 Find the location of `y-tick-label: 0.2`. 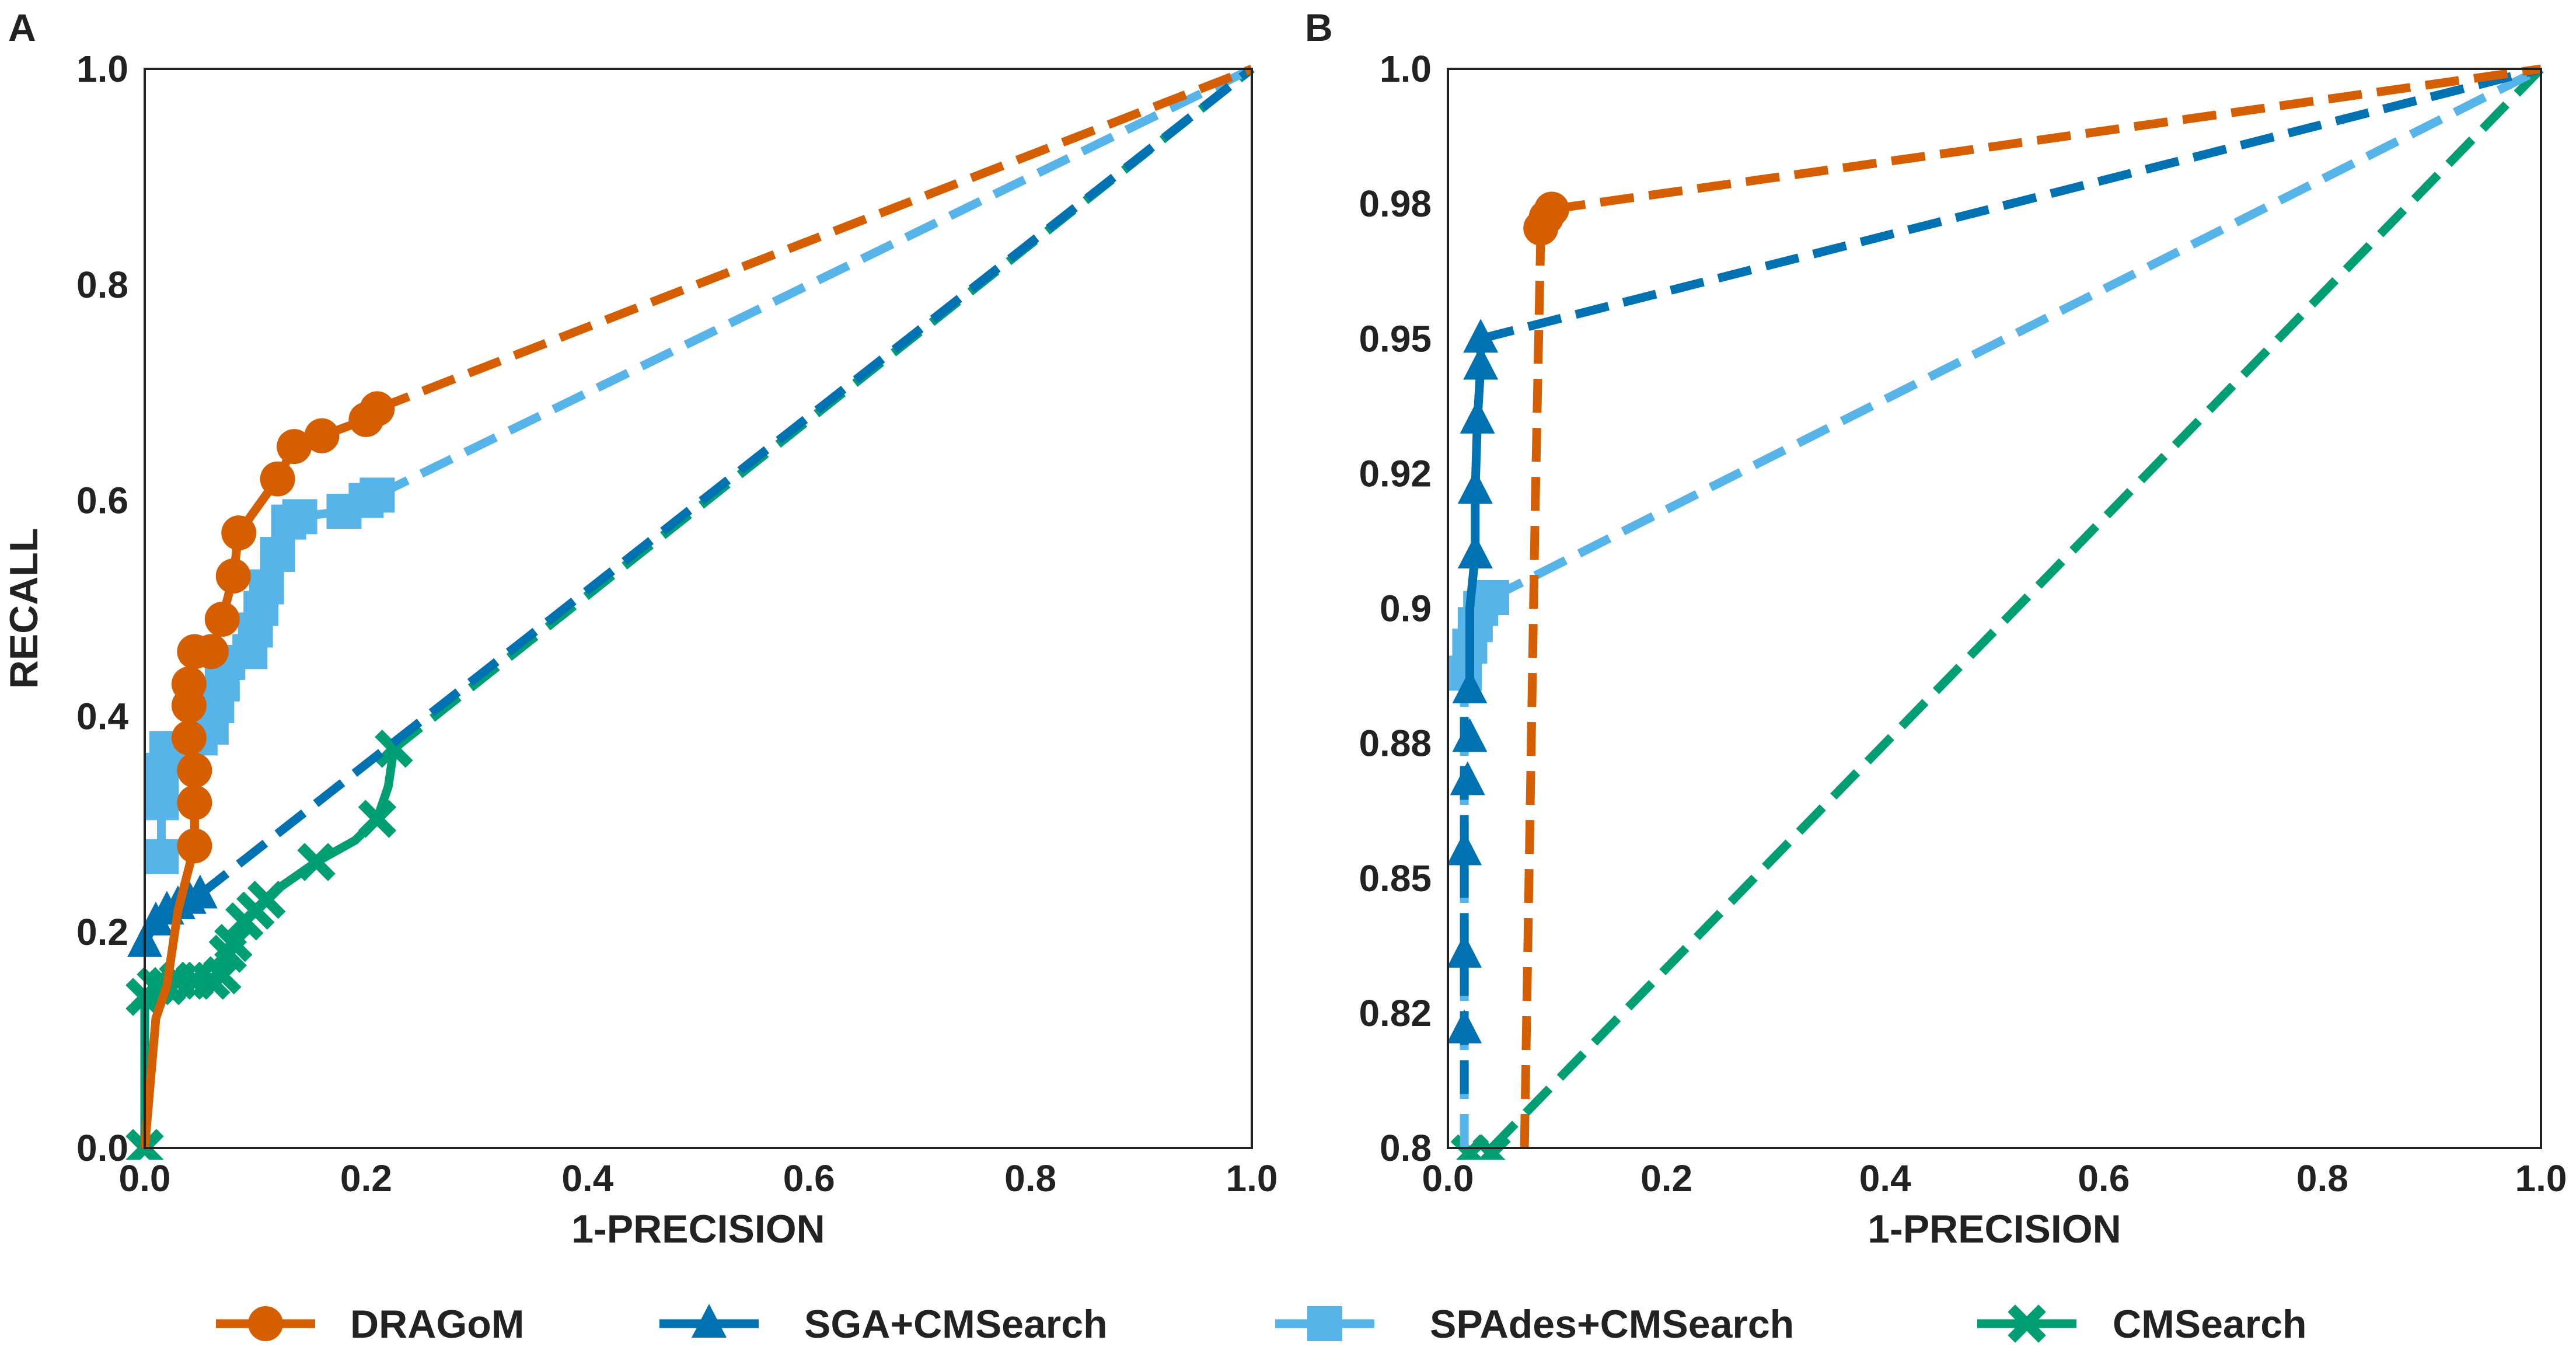

y-tick-label: 0.2 is located at coordinates (102, 932).